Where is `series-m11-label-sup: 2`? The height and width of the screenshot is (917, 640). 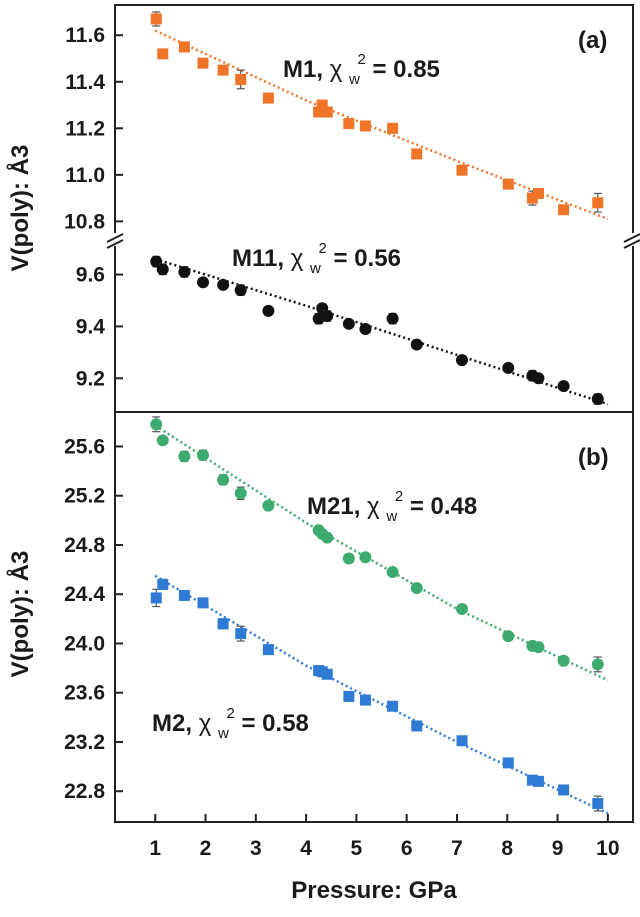
series-m11-label-sup: 2 is located at coordinates (323, 248).